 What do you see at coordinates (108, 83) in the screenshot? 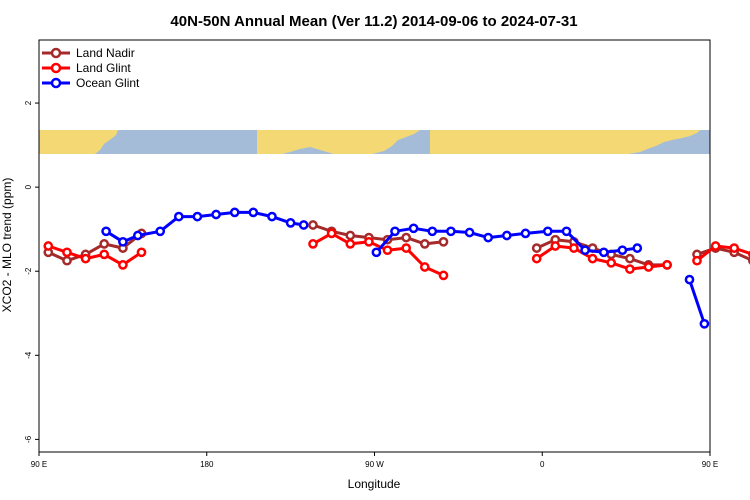
I see `legend-label-ocean-glint: Ocean Glint` at bounding box center [108, 83].